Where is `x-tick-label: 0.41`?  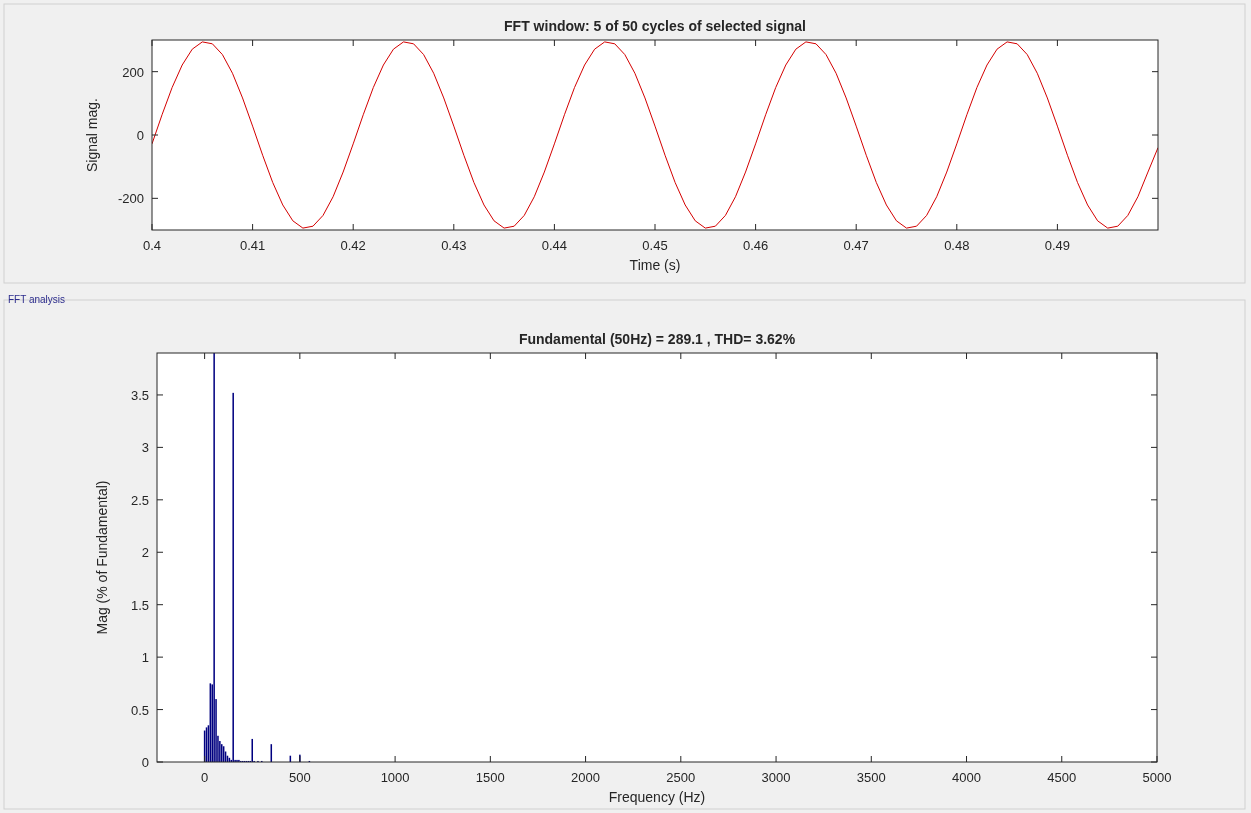 x-tick-label: 0.41 is located at coordinates (252, 245).